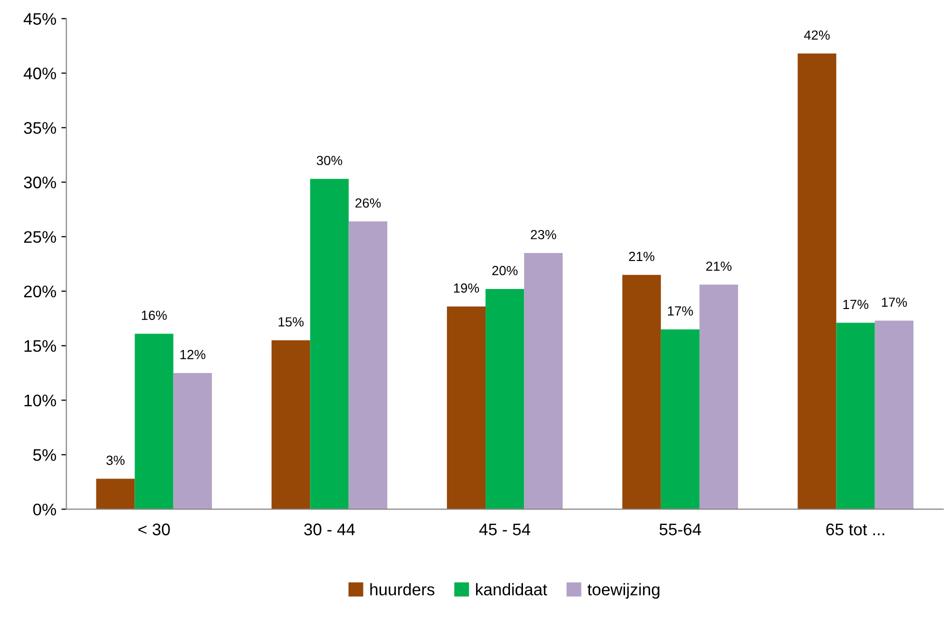  Describe the element at coordinates (512, 589) in the screenshot. I see `legend-label: kandidaat` at that location.